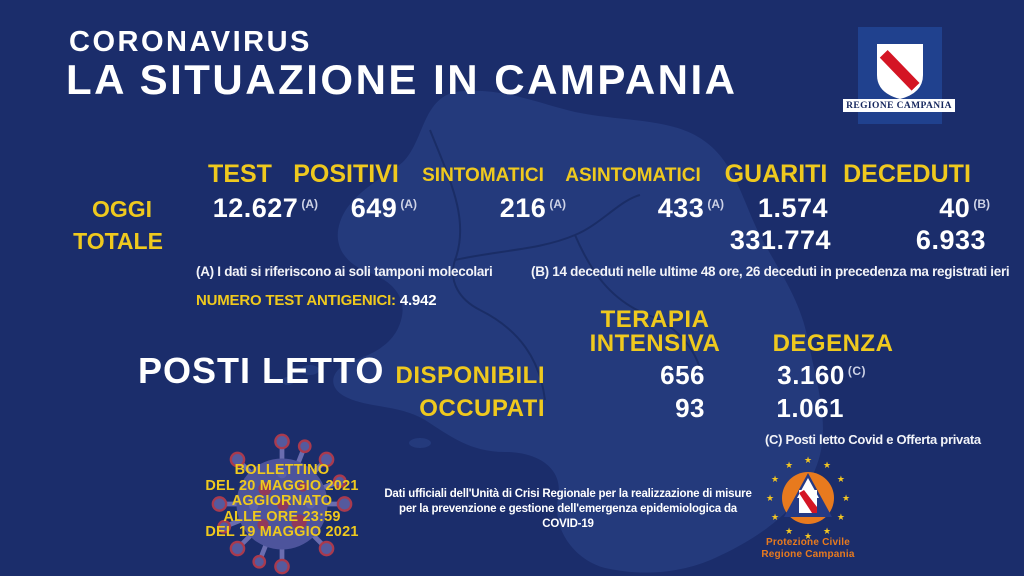  Describe the element at coordinates (964, 208) in the screenshot. I see `stat-deceduti-today: 40 (B)` at that location.